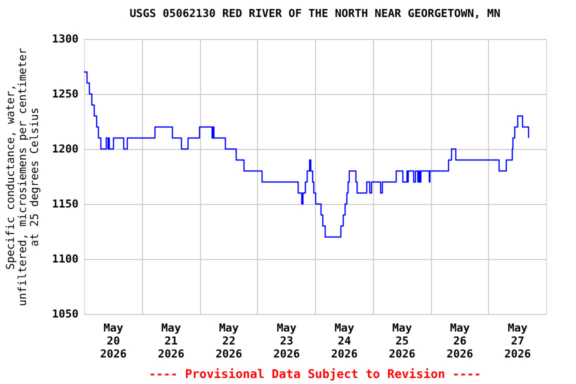 The image size is (576, 384). I want to click on x-tick-label: May 21 2026, so click(171, 341).